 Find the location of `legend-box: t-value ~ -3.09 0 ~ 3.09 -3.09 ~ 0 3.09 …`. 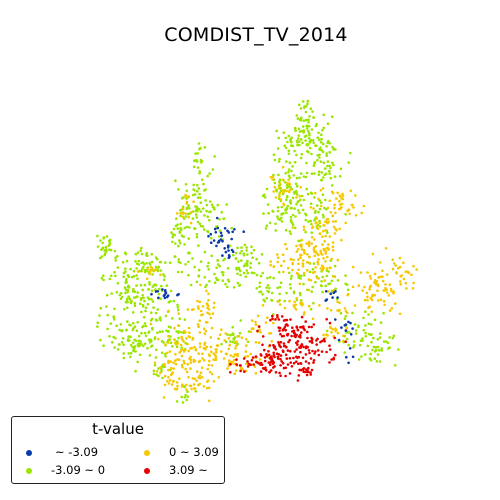

legend-box: t-value ~ -3.09 0 ~ 3.09 -3.09 ~ 0 3.09 … is located at coordinates (118, 450).